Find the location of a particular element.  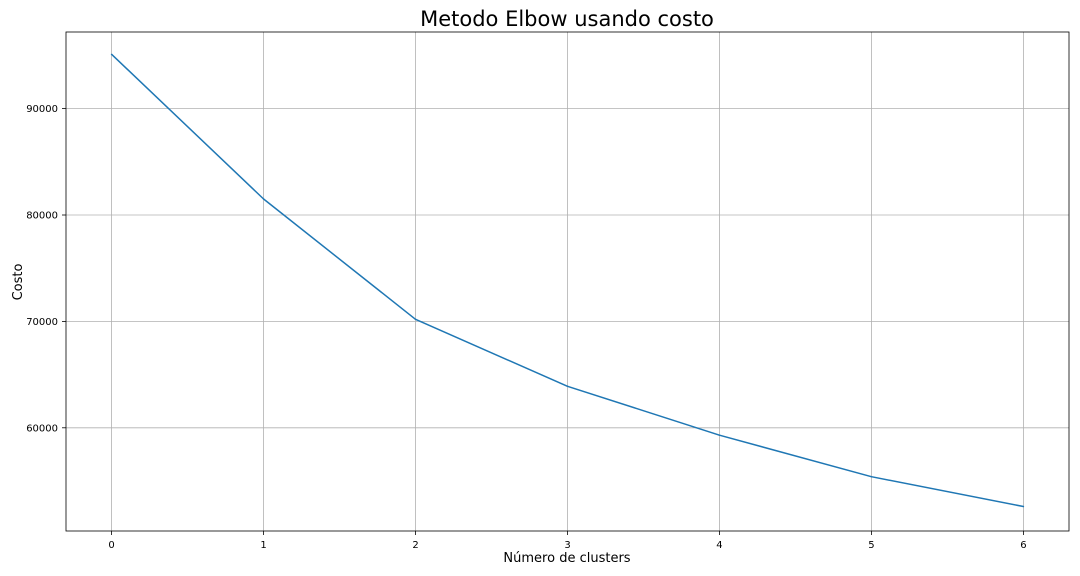

y-tick-label: 60000 is located at coordinates (42, 428).